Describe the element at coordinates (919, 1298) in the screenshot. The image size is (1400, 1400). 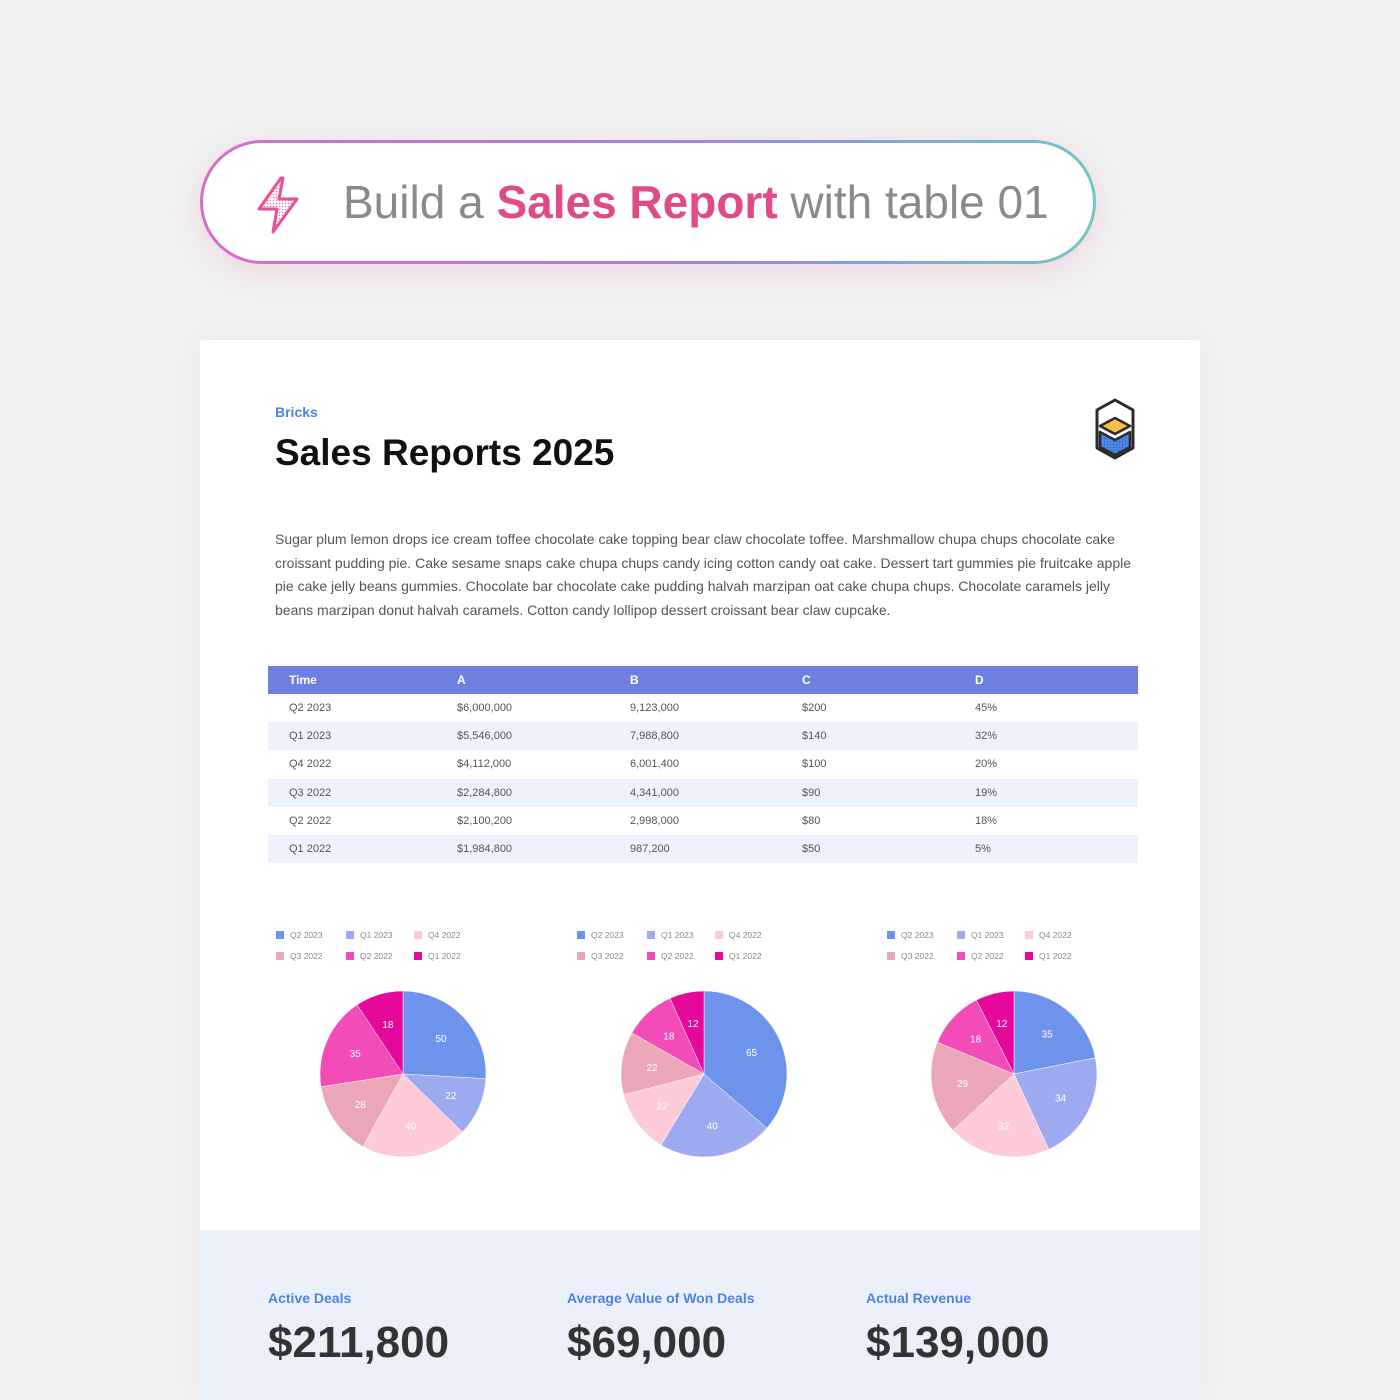
I see `stat-label: Actual Revenue` at that location.